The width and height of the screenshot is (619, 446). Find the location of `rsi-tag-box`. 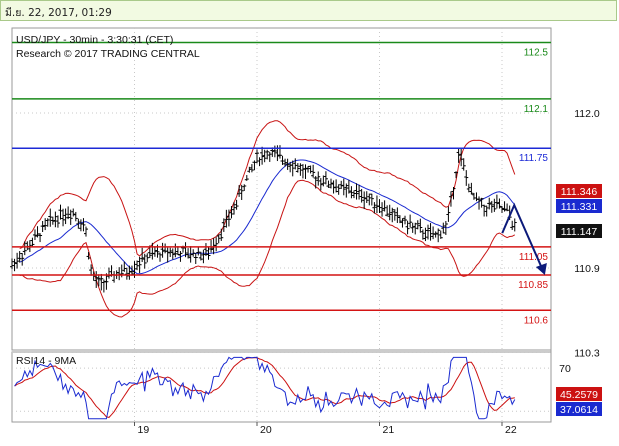

rsi-tag-box is located at coordinates (579, 409).